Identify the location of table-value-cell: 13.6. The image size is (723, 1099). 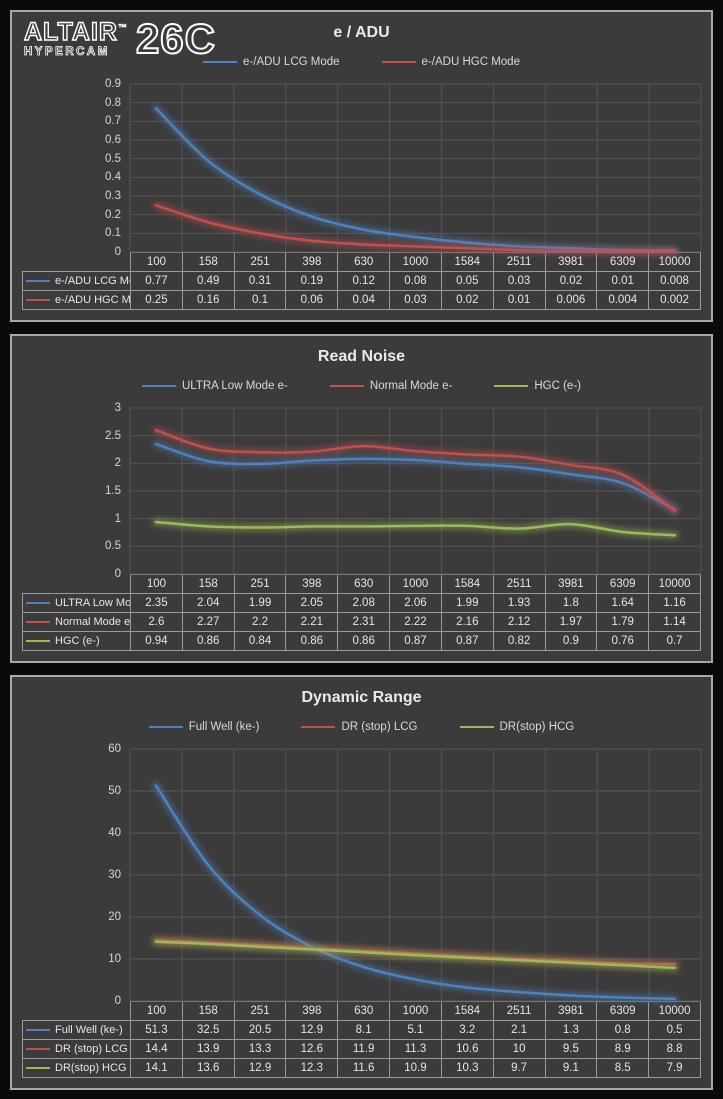
(208, 1068).